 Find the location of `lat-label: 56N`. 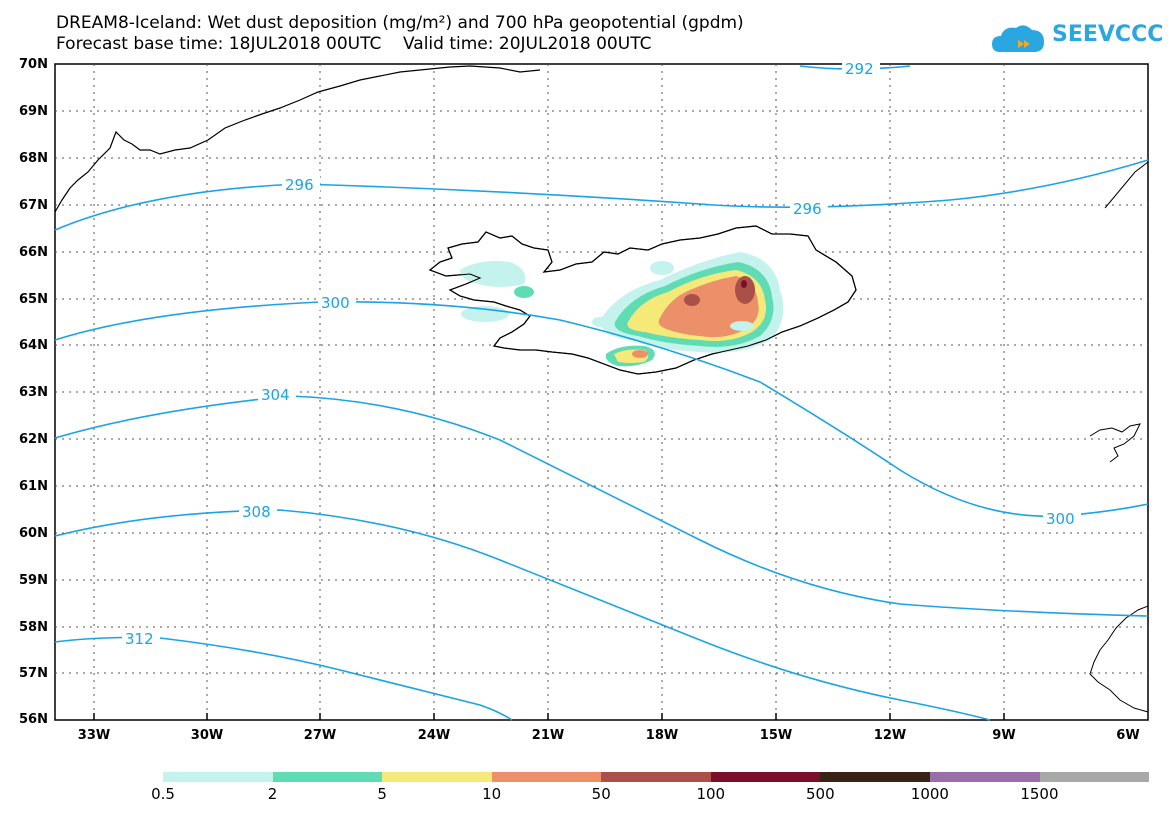

lat-label: 56N is located at coordinates (33, 719).